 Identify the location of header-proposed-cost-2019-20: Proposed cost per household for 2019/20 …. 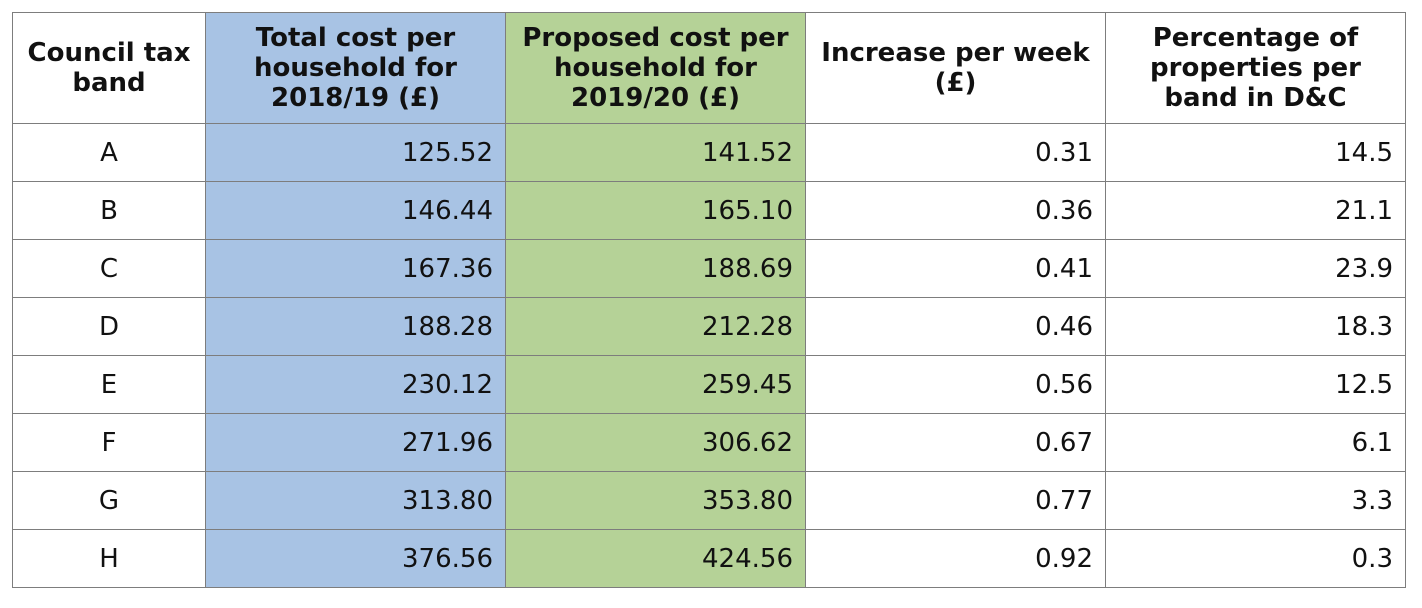
(655, 68).